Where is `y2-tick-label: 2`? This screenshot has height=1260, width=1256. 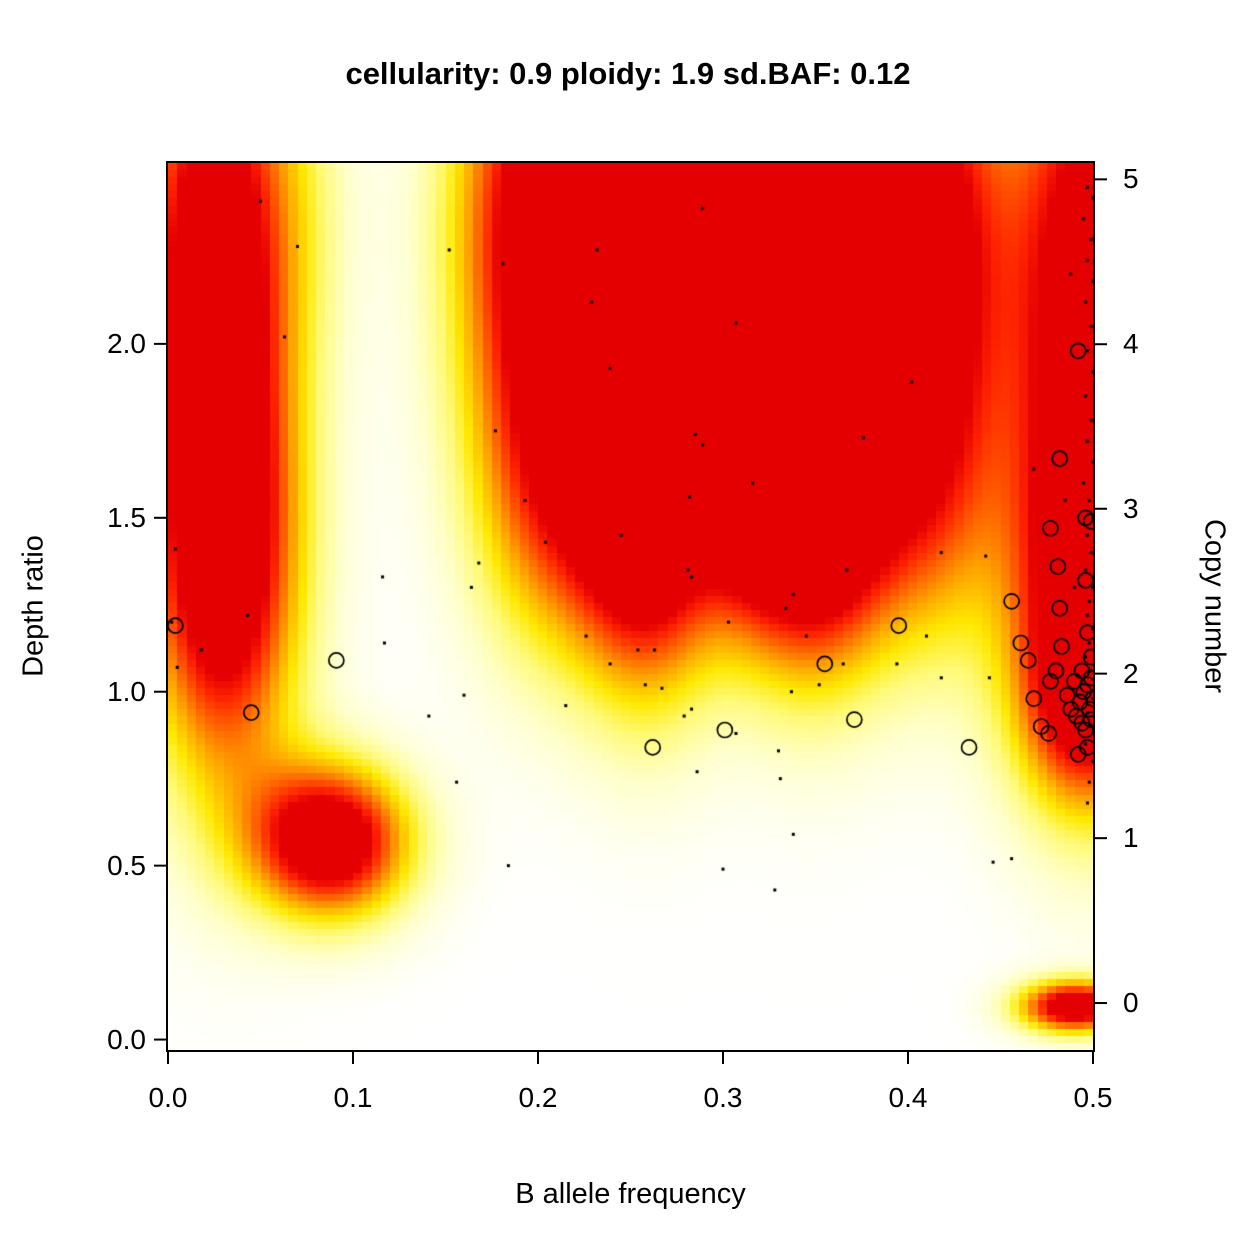 y2-tick-label: 2 is located at coordinates (1131, 673).